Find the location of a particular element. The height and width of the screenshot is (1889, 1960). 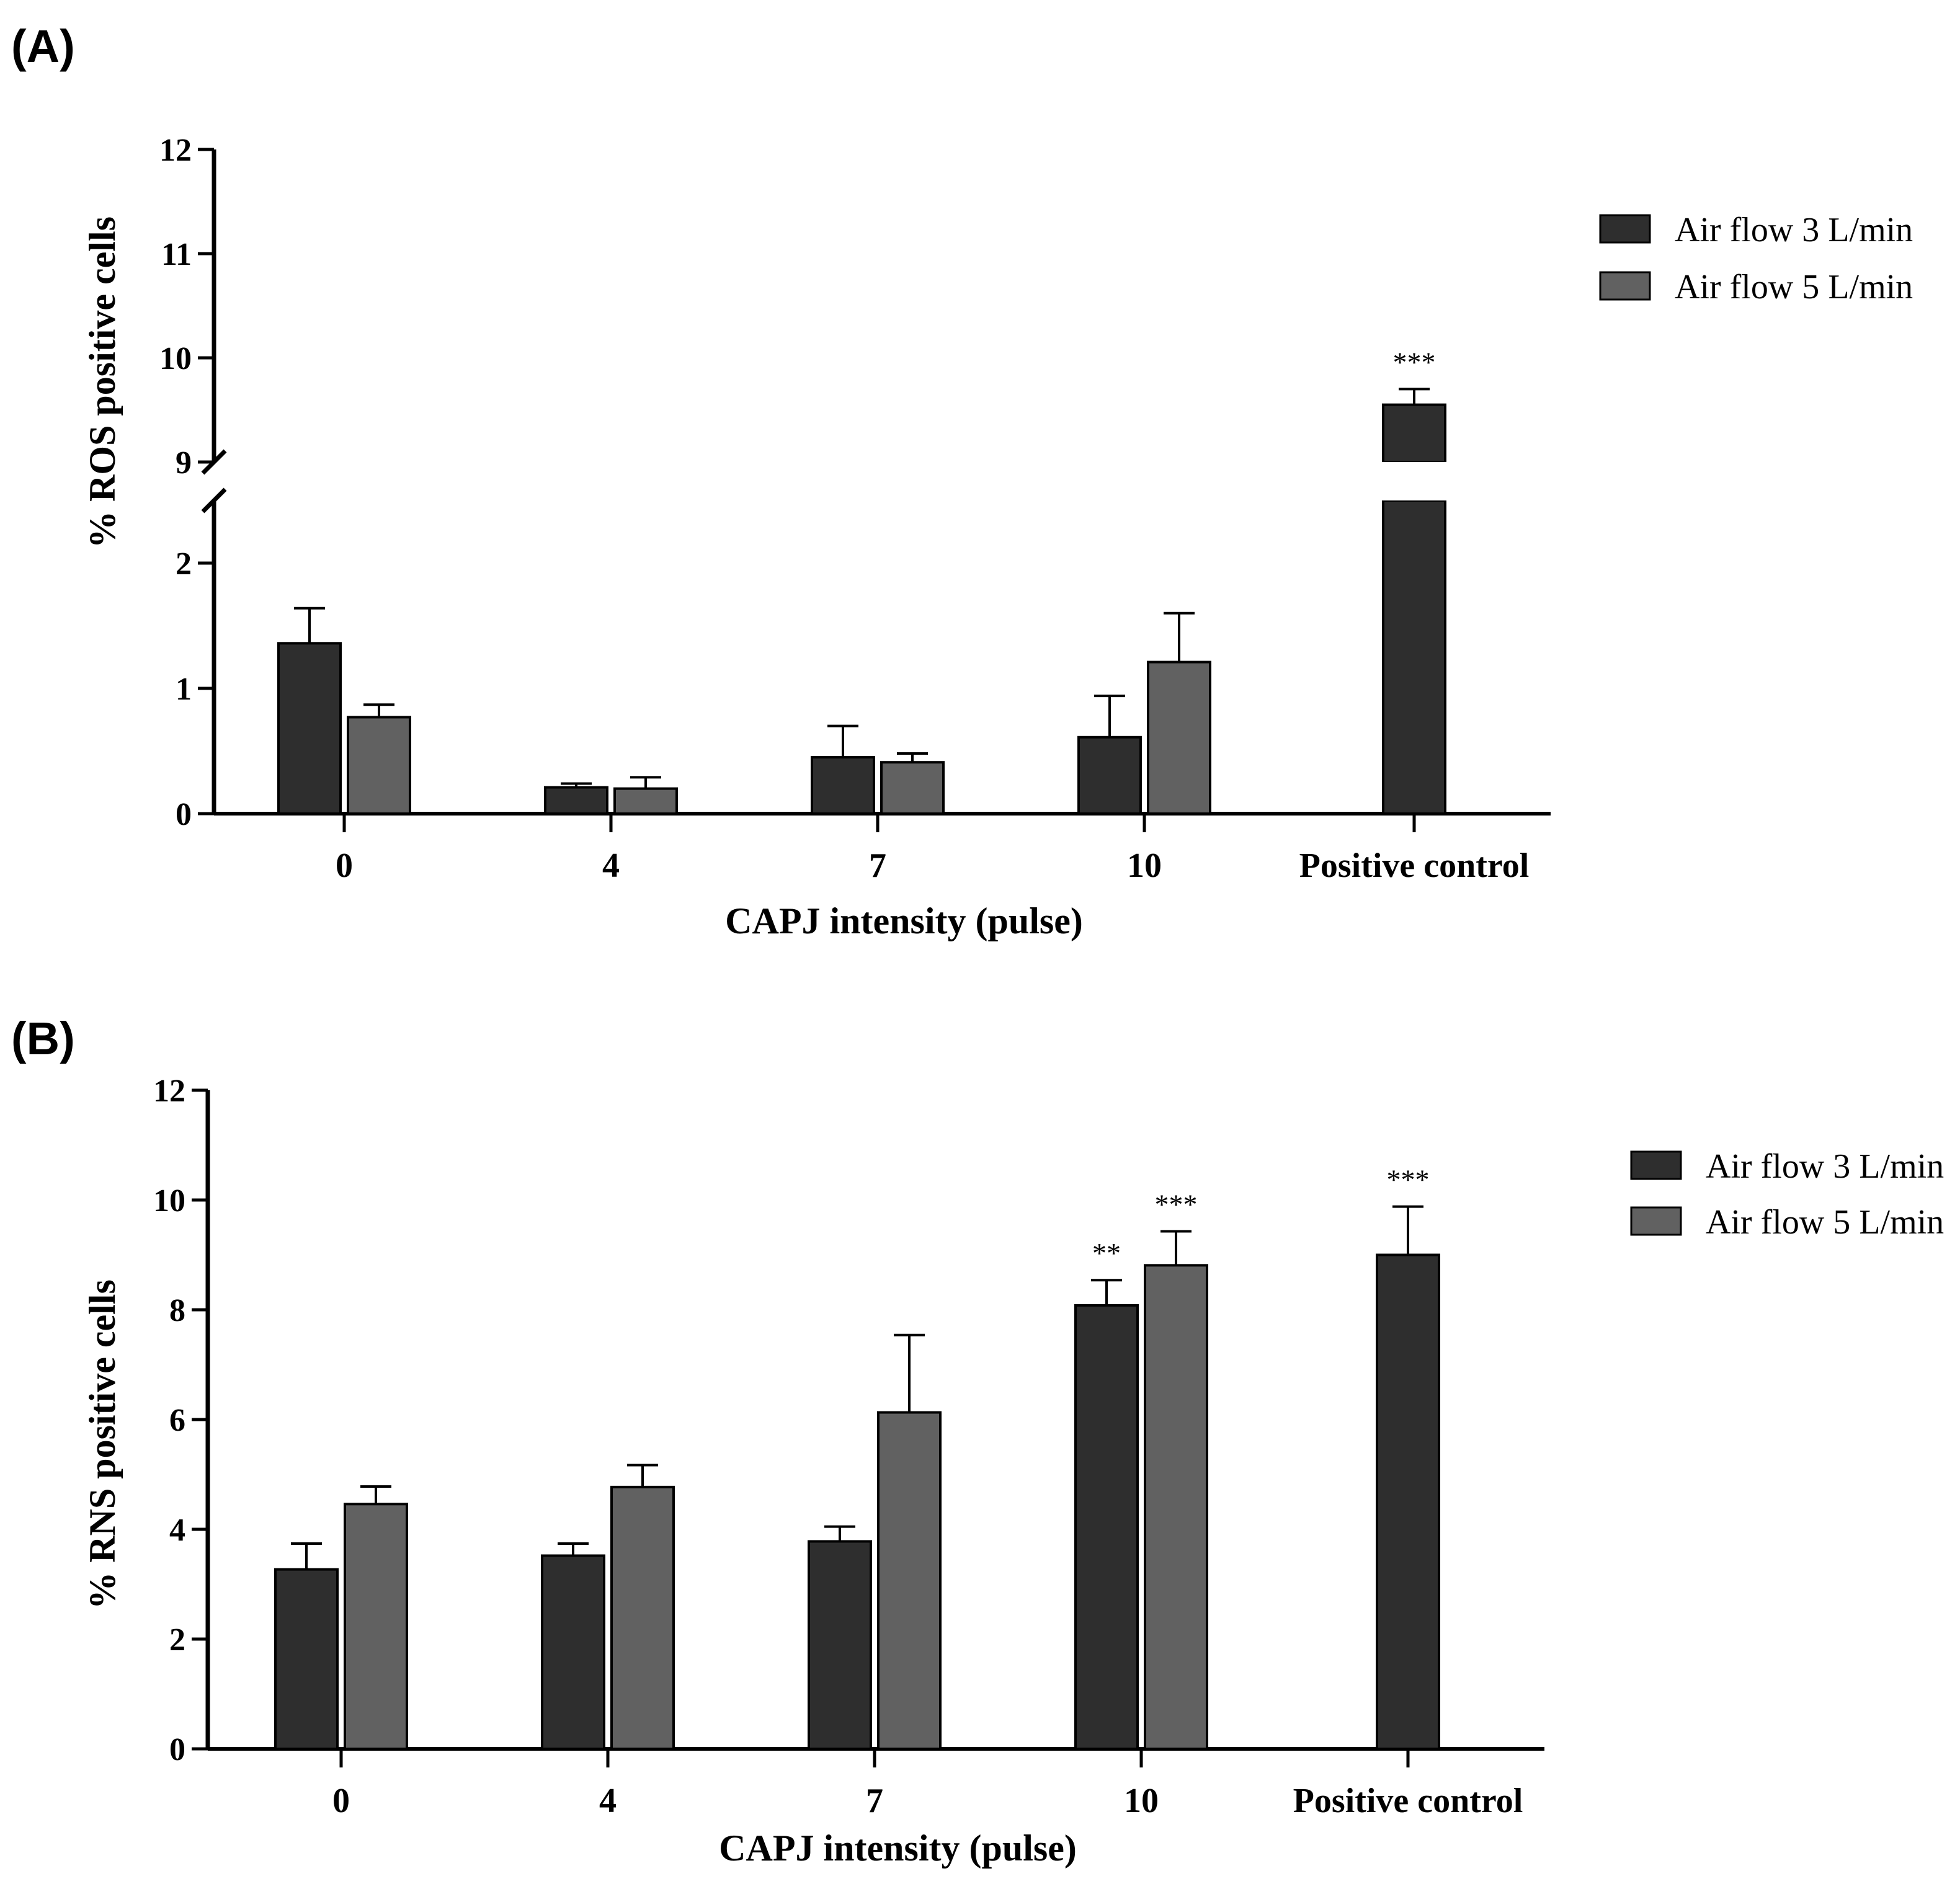

panel-label: (A) is located at coordinates (43, 46).